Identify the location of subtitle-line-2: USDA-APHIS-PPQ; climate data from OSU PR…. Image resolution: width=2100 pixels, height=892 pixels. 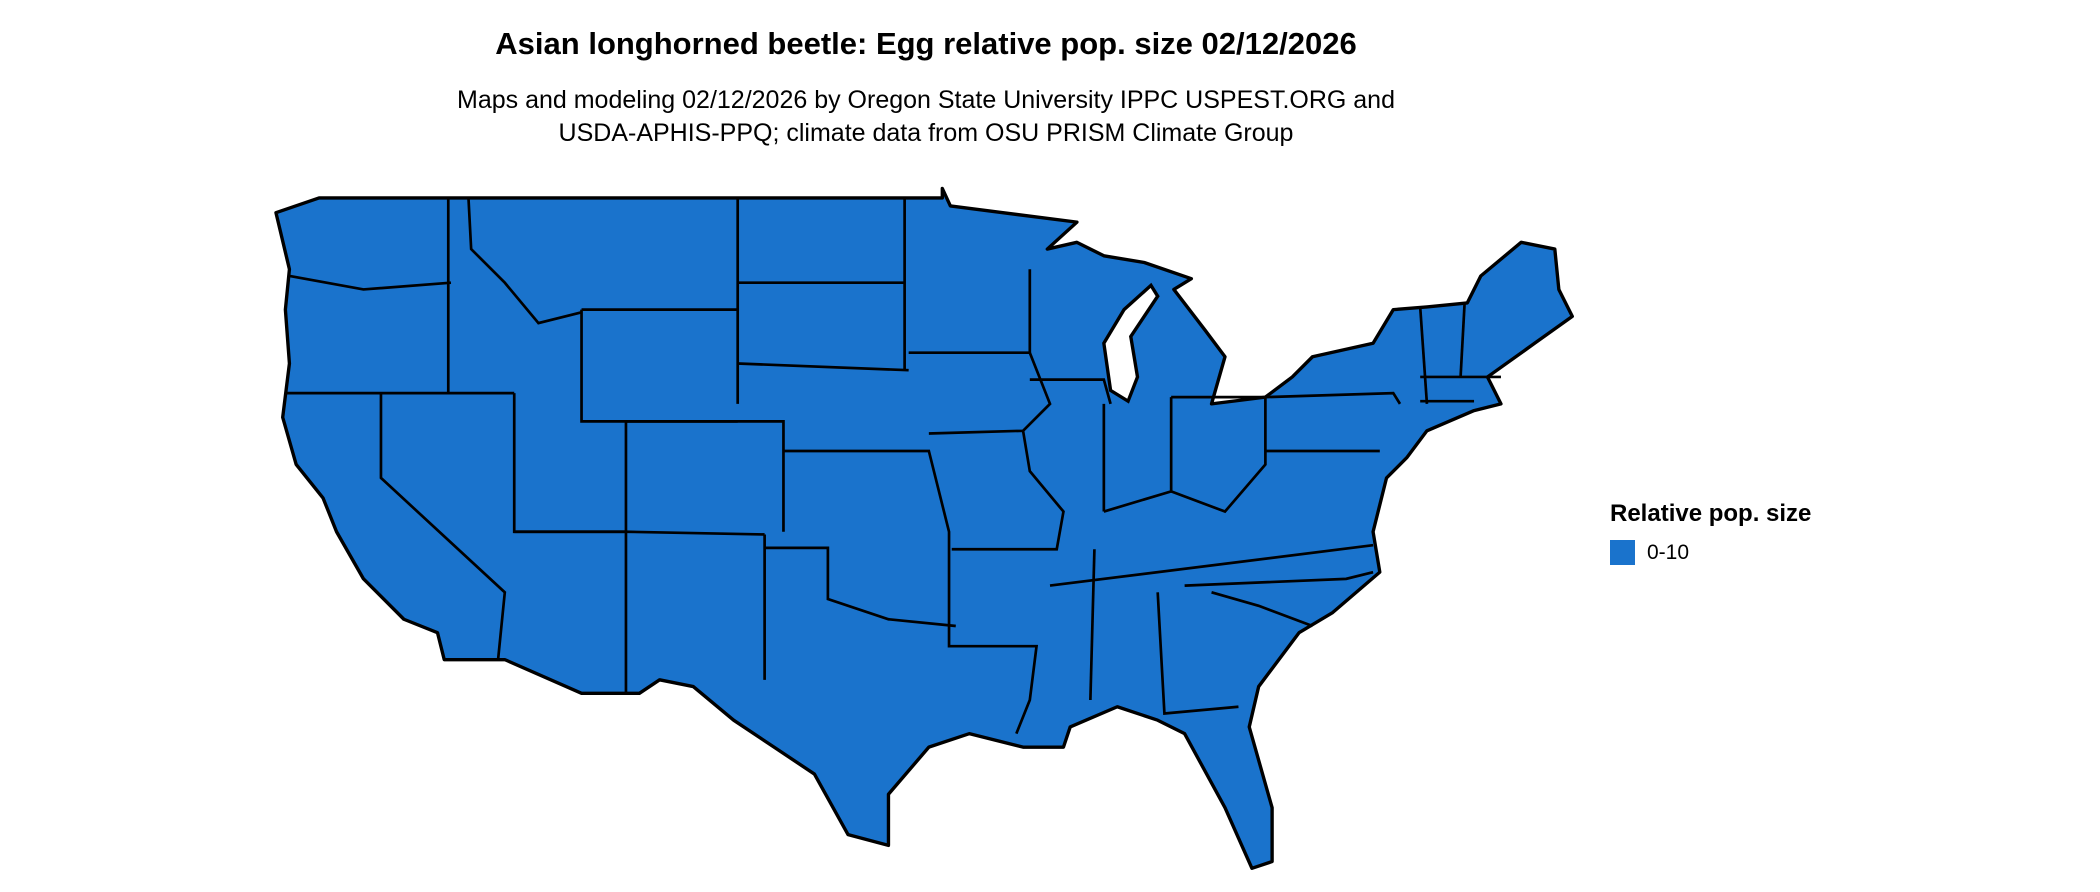
(926, 133).